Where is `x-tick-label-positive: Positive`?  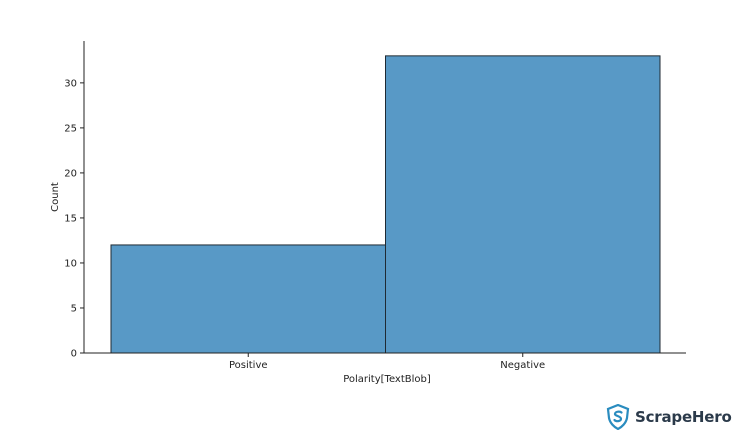 x-tick-label-positive: Positive is located at coordinates (248, 365).